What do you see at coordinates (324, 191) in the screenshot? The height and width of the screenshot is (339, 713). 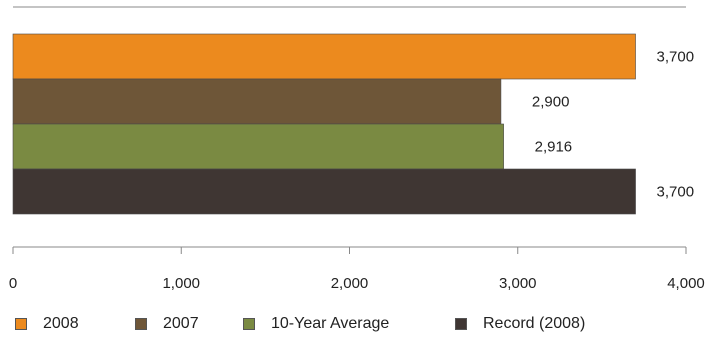 I see `bar-record-2008` at bounding box center [324, 191].